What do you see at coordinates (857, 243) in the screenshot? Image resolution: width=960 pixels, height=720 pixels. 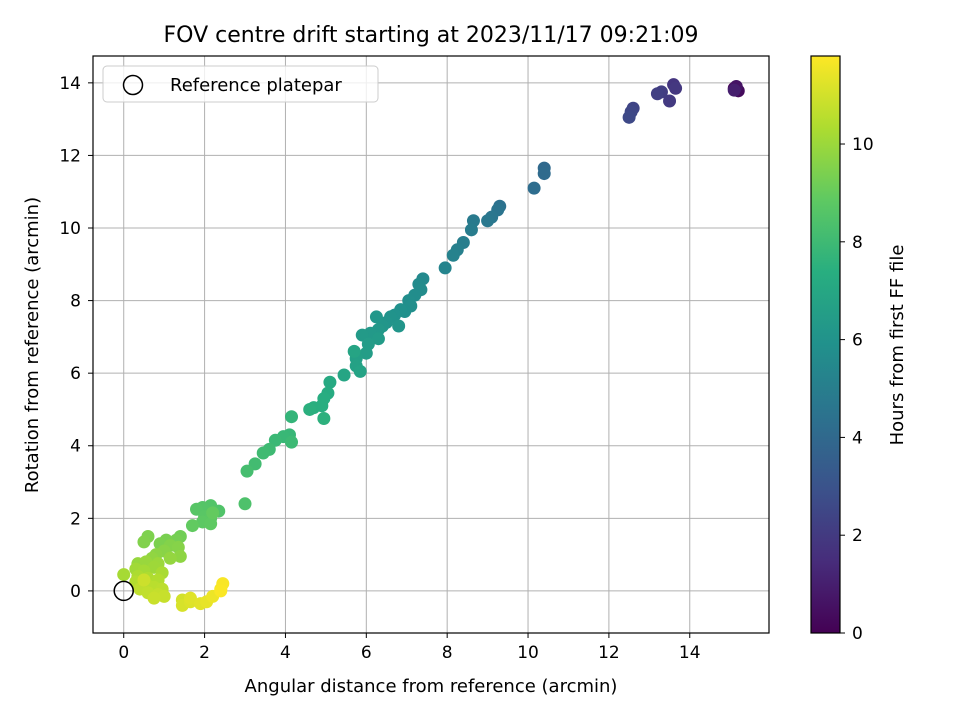 I see `colorbar-tick-label: 8` at bounding box center [857, 243].